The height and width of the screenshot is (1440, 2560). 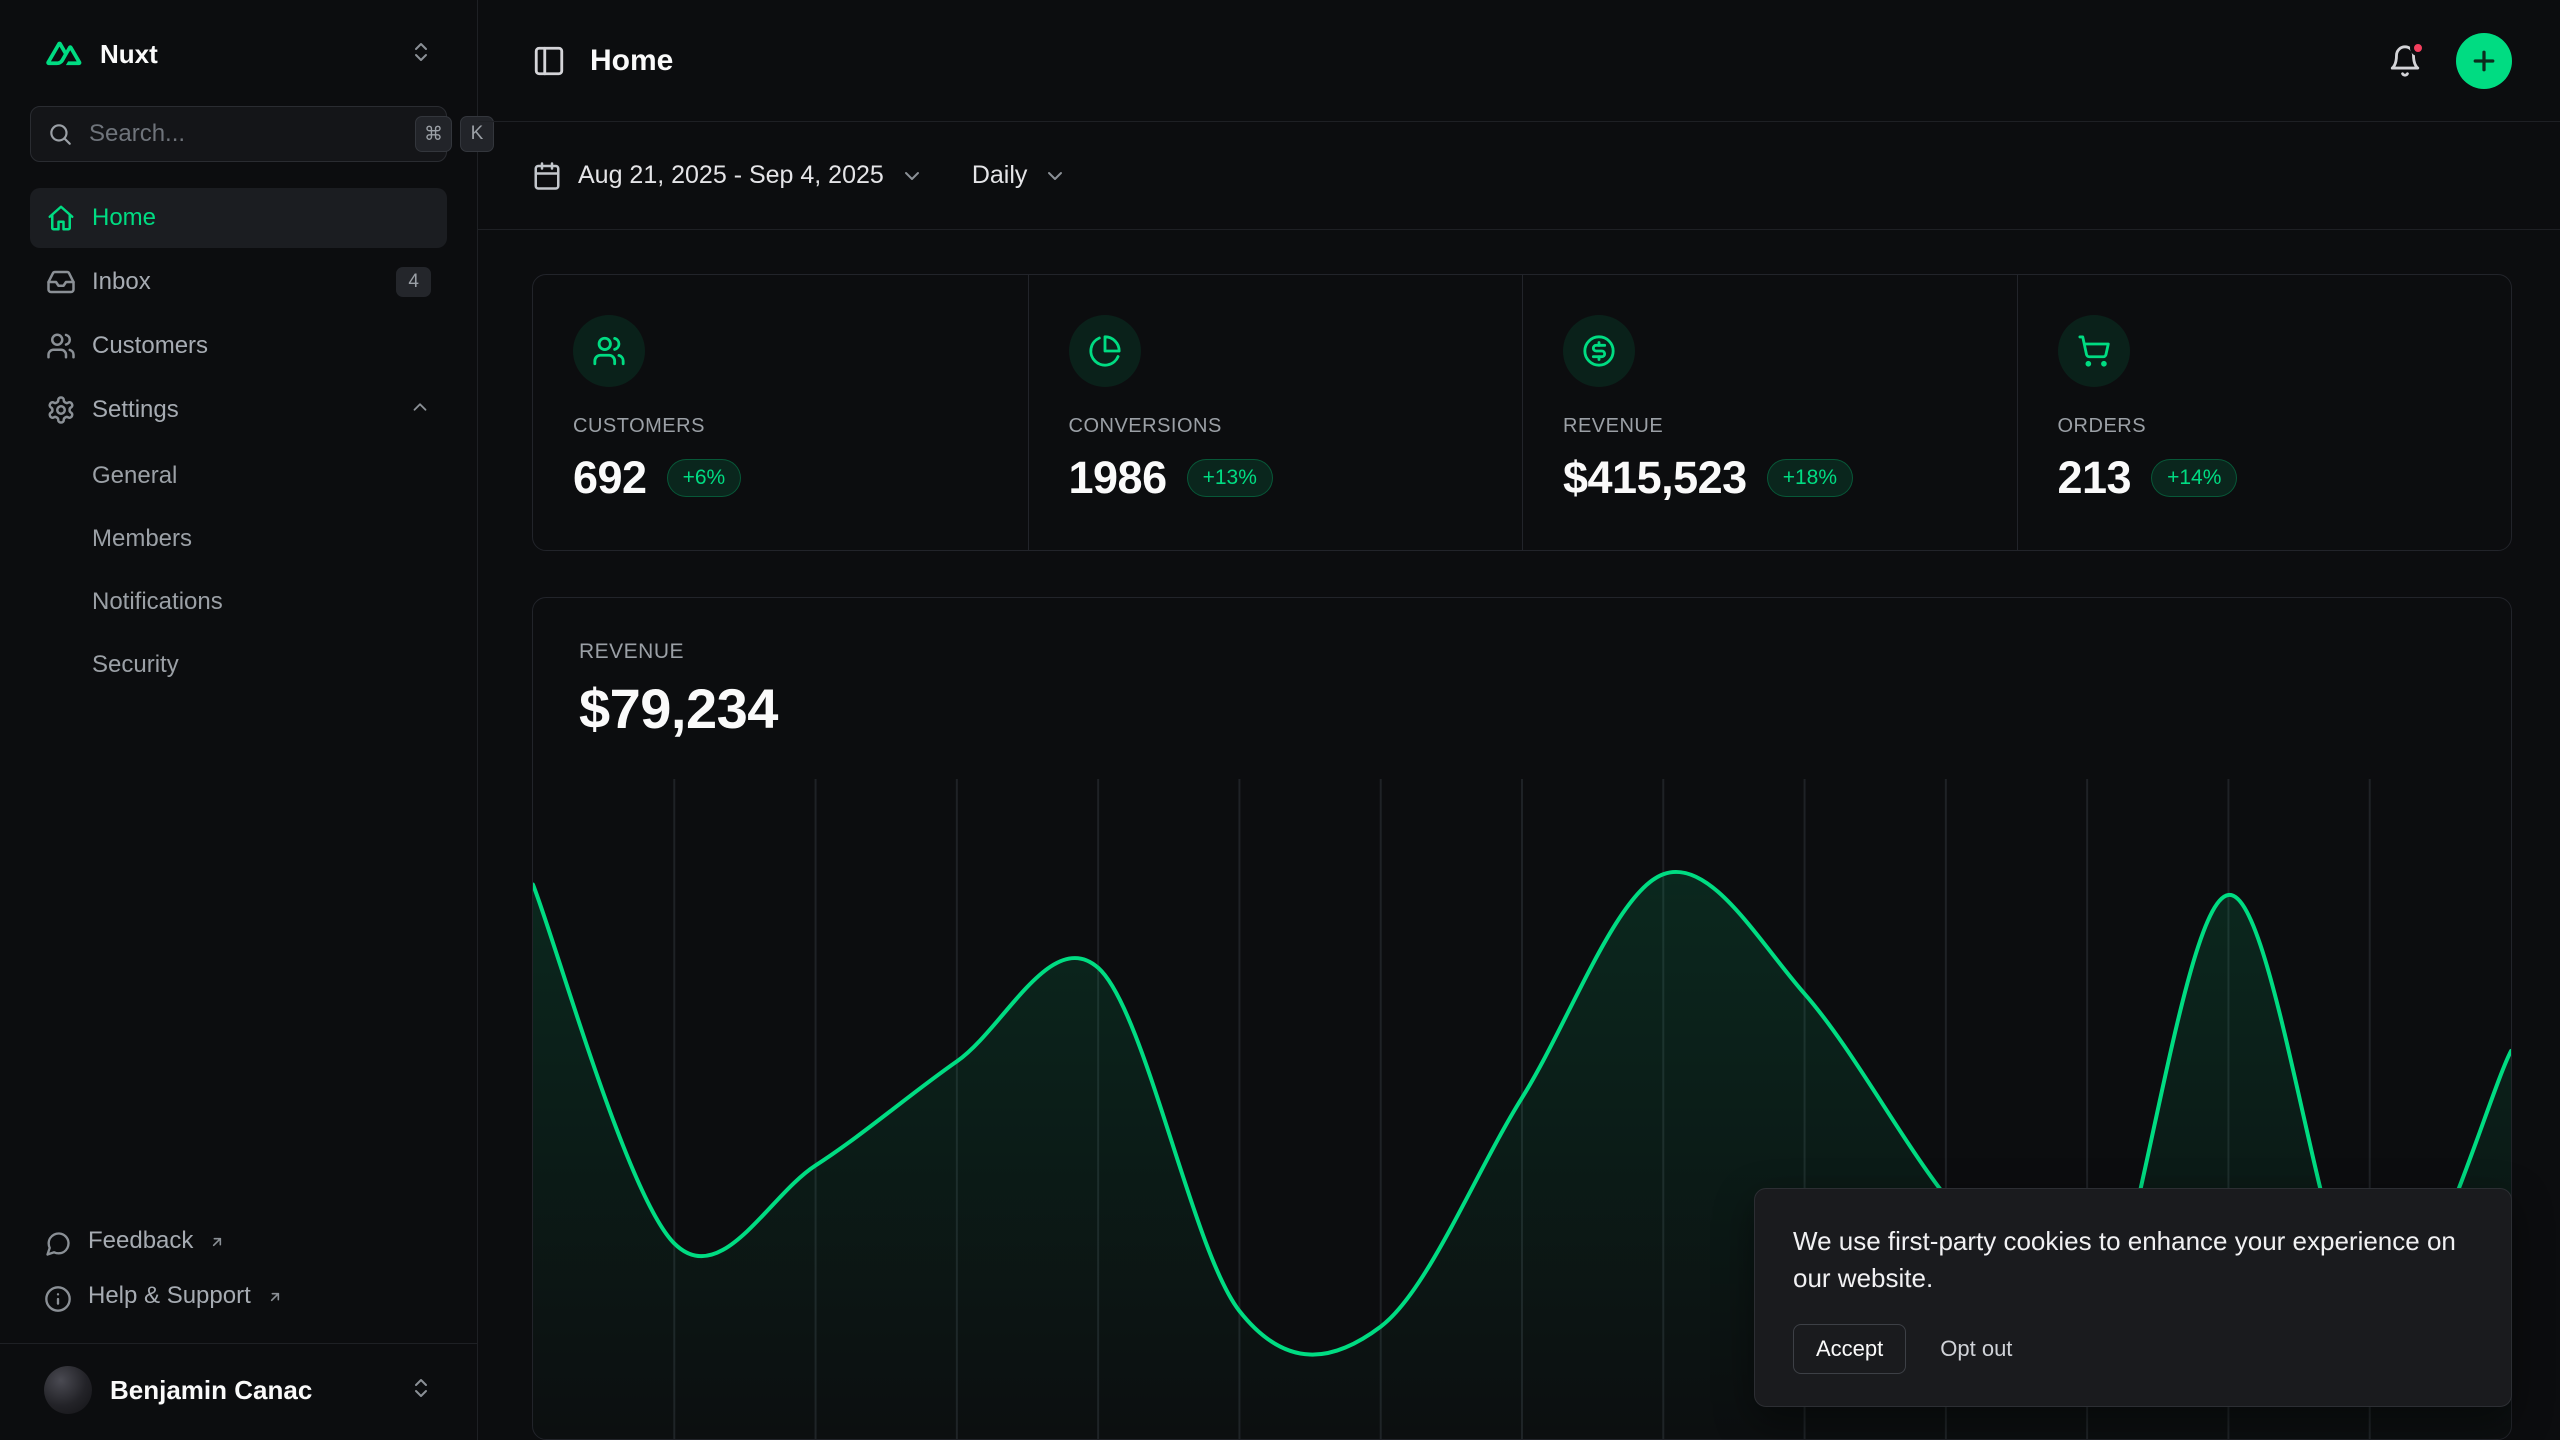 What do you see at coordinates (238, 282) in the screenshot?
I see `sidebar-item-inbox: Inbox 4` at bounding box center [238, 282].